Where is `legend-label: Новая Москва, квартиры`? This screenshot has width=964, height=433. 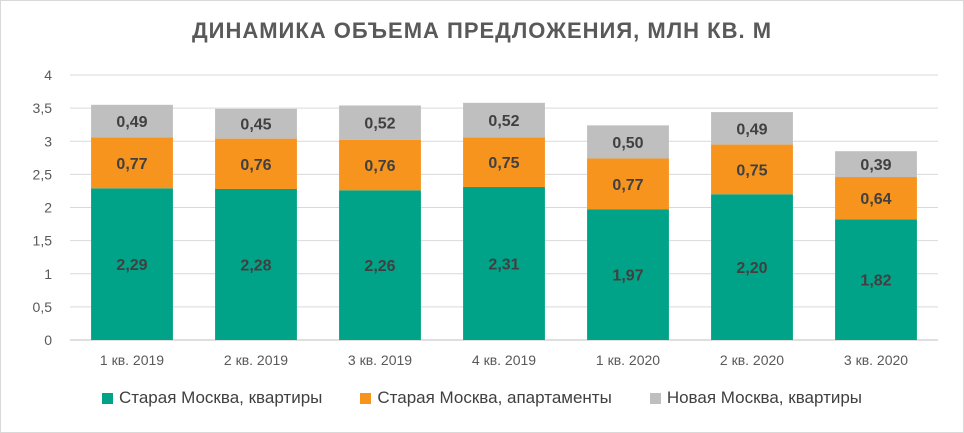
legend-label: Новая Москва, квартиры is located at coordinates (764, 397).